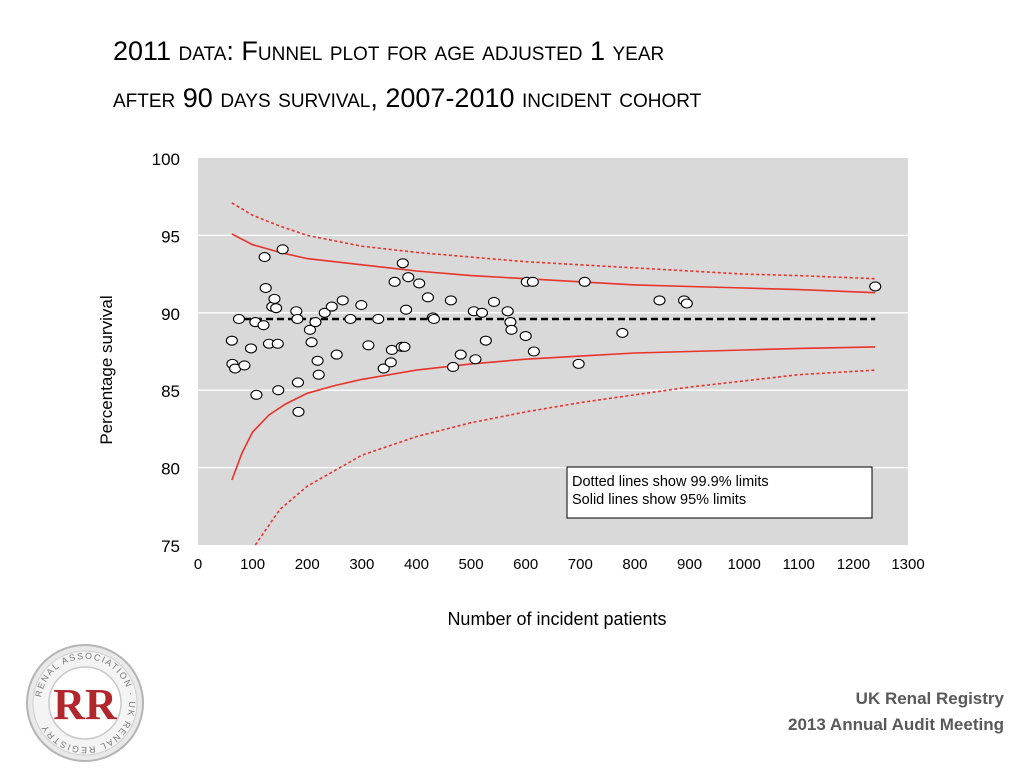 Image resolution: width=1024 pixels, height=768 pixels. Describe the element at coordinates (170, 546) in the screenshot. I see `y-tick-label: 75` at that location.